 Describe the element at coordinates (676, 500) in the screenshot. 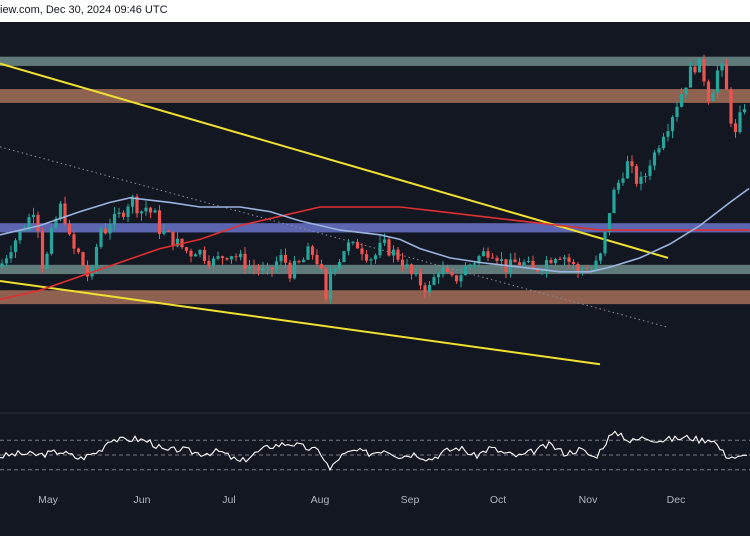

I see `x-tick-label: Dec` at that location.